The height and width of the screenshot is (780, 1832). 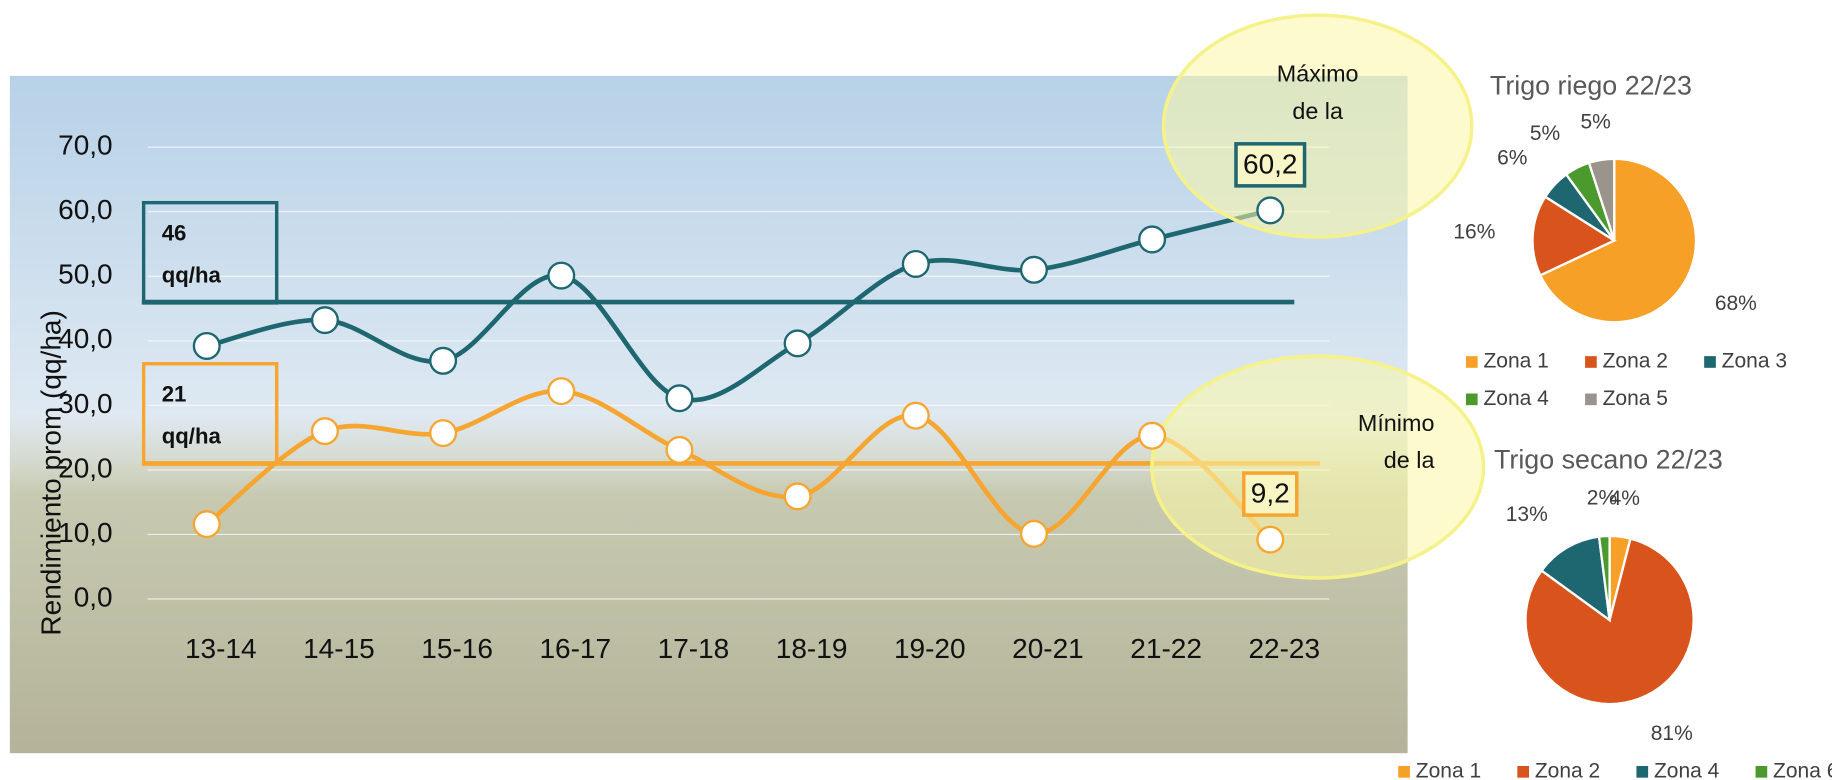 What do you see at coordinates (1736, 303) in the screenshot?
I see `pie-value-label: 68%` at bounding box center [1736, 303].